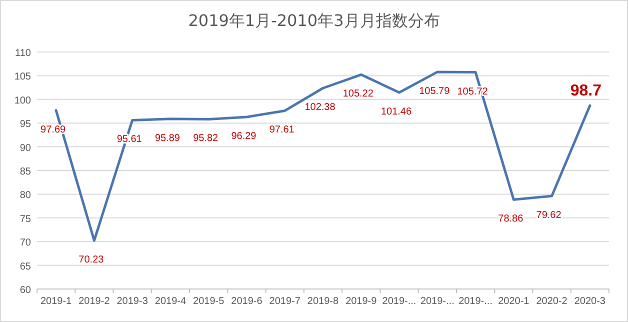  I want to click on y-tick-label: 60, so click(26, 290).